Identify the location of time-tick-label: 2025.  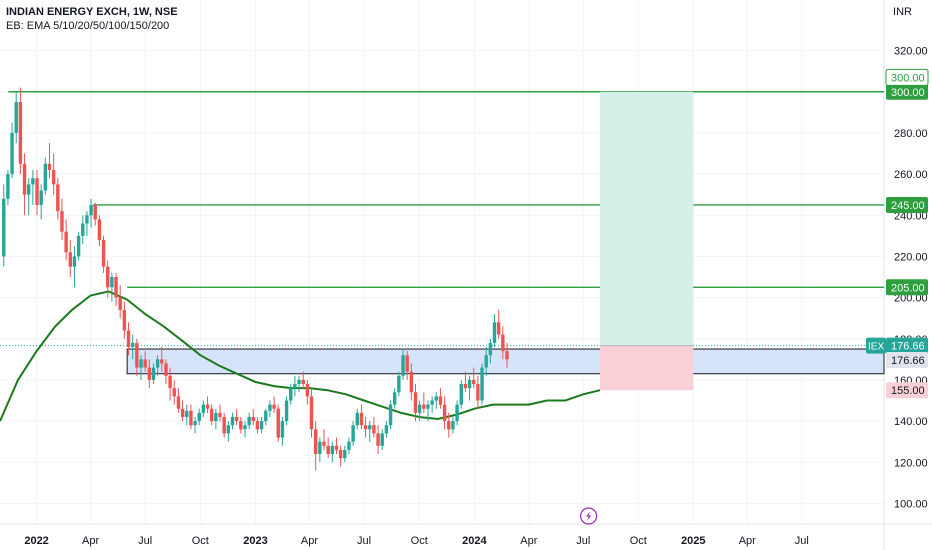
(693, 541).